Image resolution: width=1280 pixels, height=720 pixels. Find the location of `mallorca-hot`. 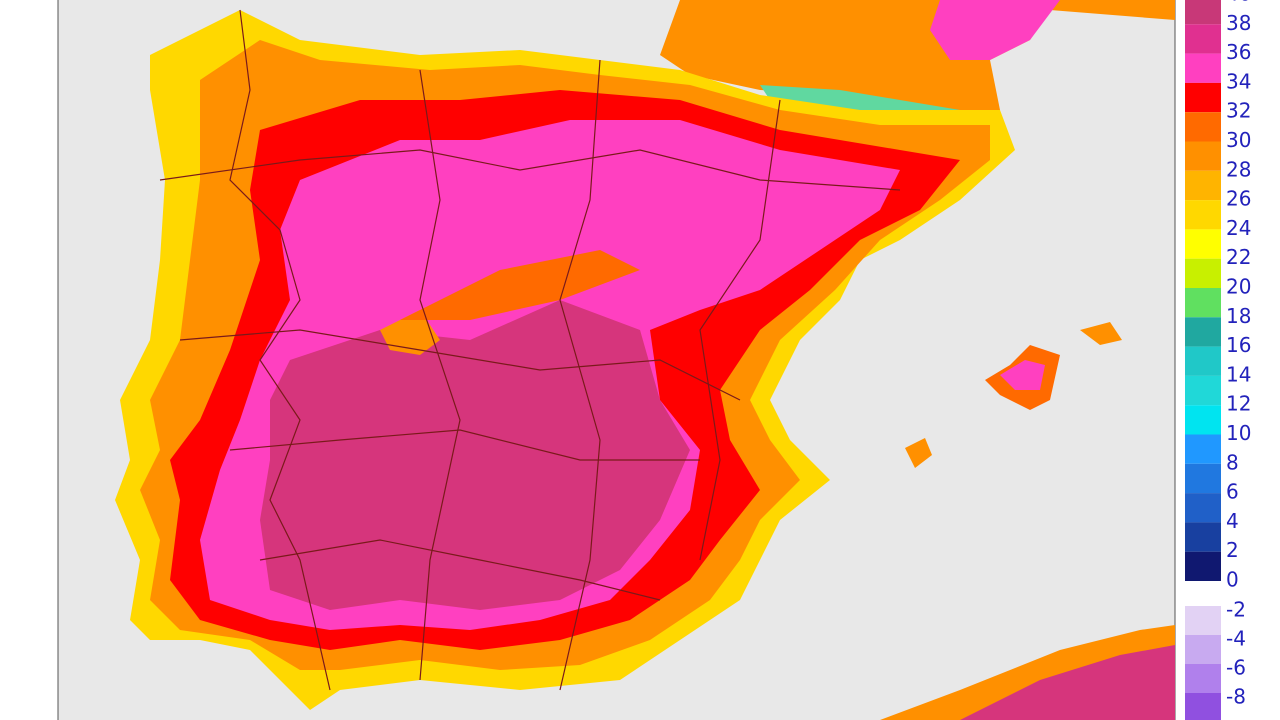

mallorca-hot is located at coordinates (1022, 375).